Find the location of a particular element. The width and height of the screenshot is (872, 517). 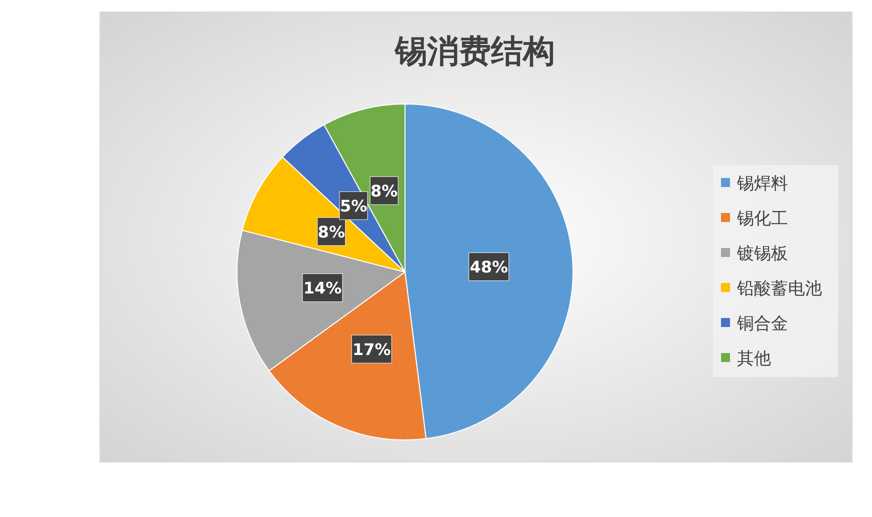

legend-label: 锡化工 is located at coordinates (762, 219).